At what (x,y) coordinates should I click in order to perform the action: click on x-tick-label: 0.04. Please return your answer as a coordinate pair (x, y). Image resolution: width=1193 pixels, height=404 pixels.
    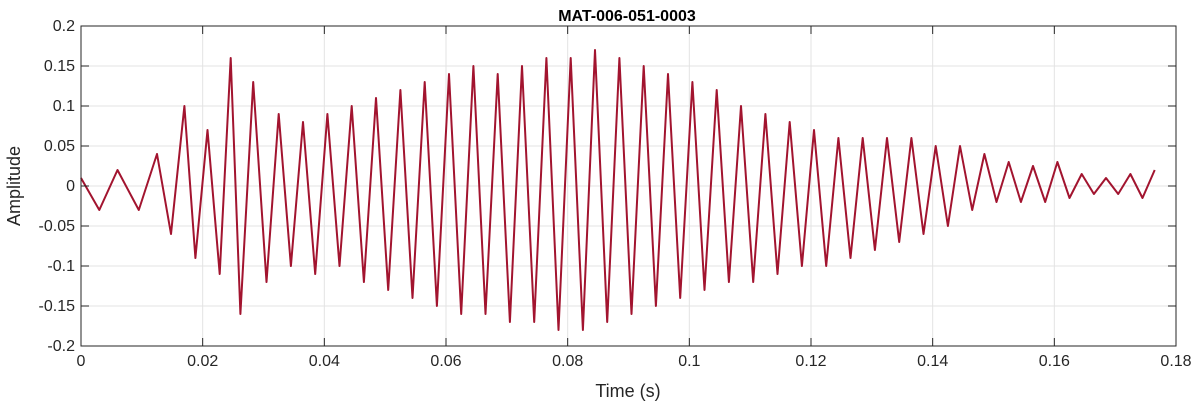
    Looking at the image, I should click on (324, 361).